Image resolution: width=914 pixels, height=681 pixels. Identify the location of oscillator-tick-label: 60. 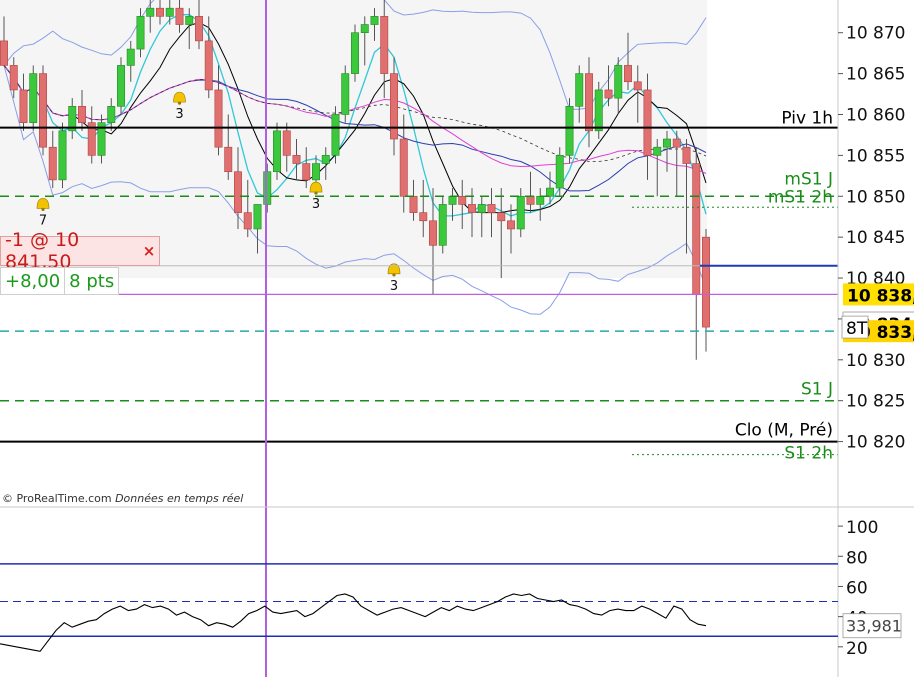
(857, 588).